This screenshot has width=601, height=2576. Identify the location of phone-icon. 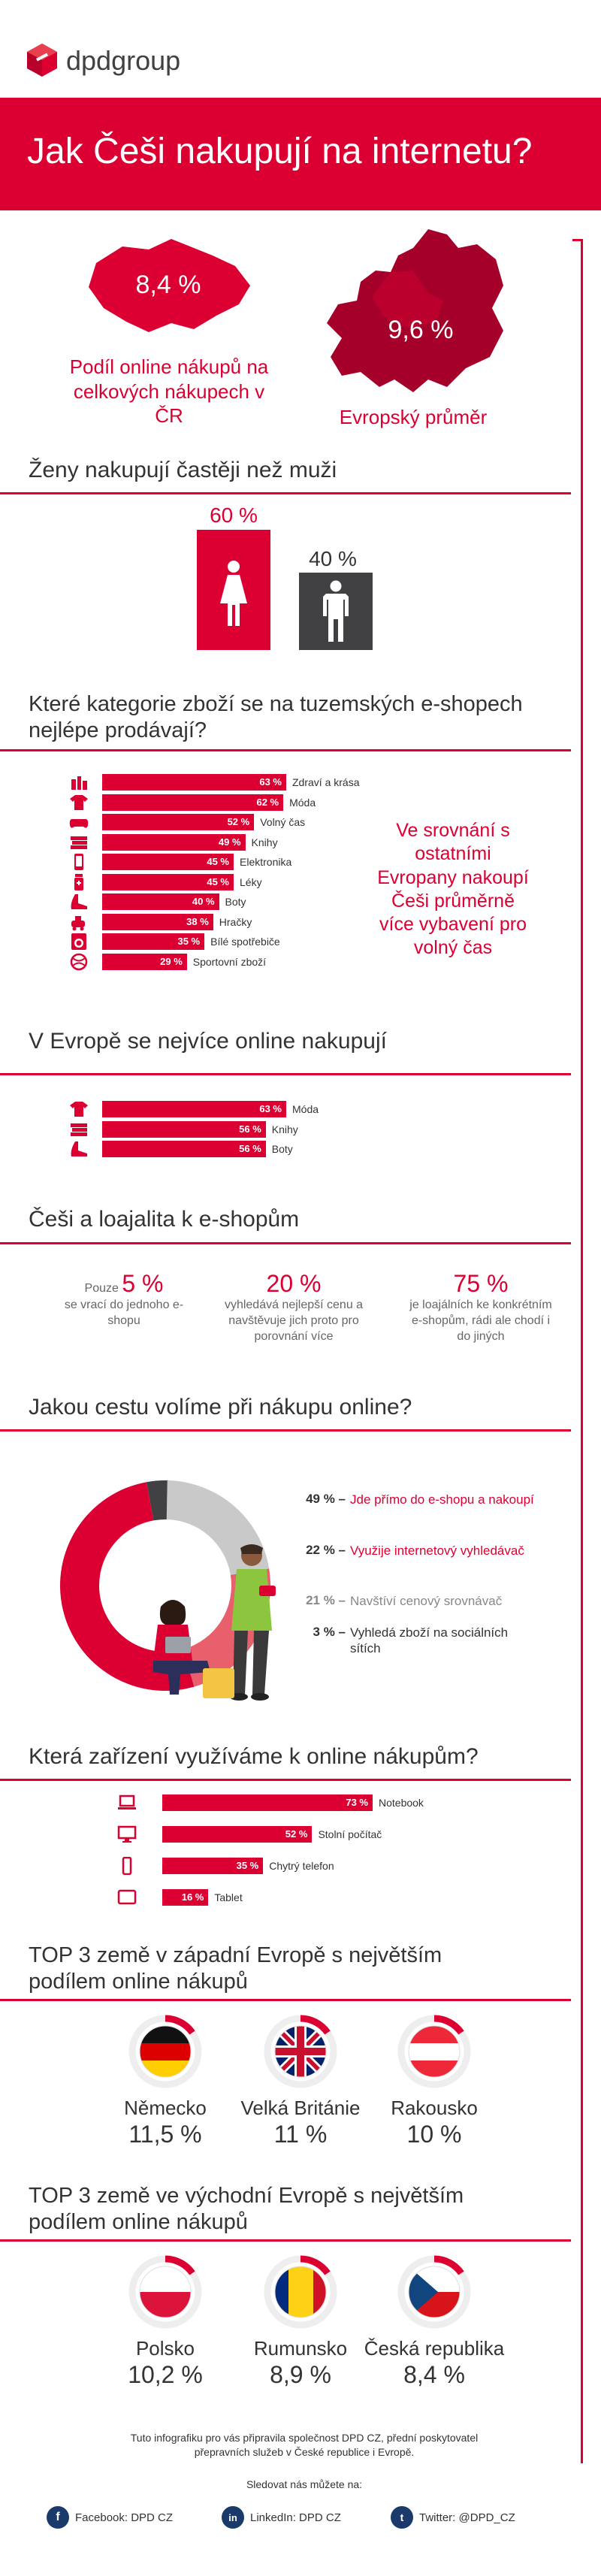
(78, 862).